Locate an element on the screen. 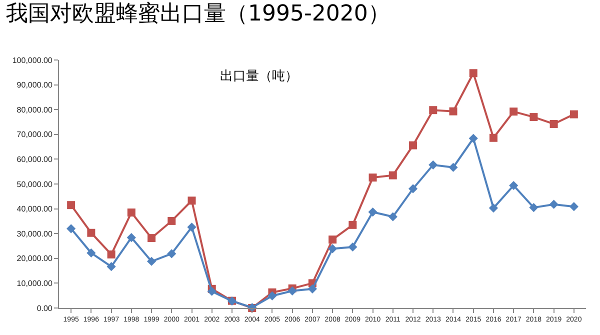 This screenshot has width=600, height=335. y-tick-label: 60,000.00 is located at coordinates (34, 159).